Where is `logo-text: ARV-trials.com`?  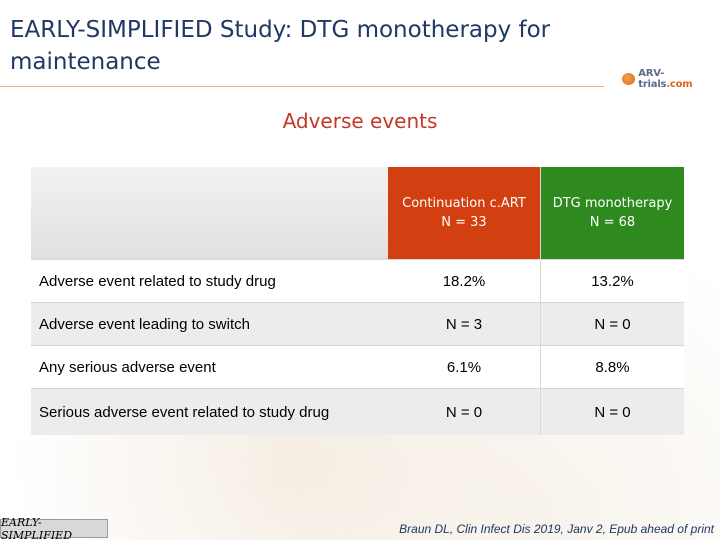
logo-text: ARV-trials.com is located at coordinates (676, 79).